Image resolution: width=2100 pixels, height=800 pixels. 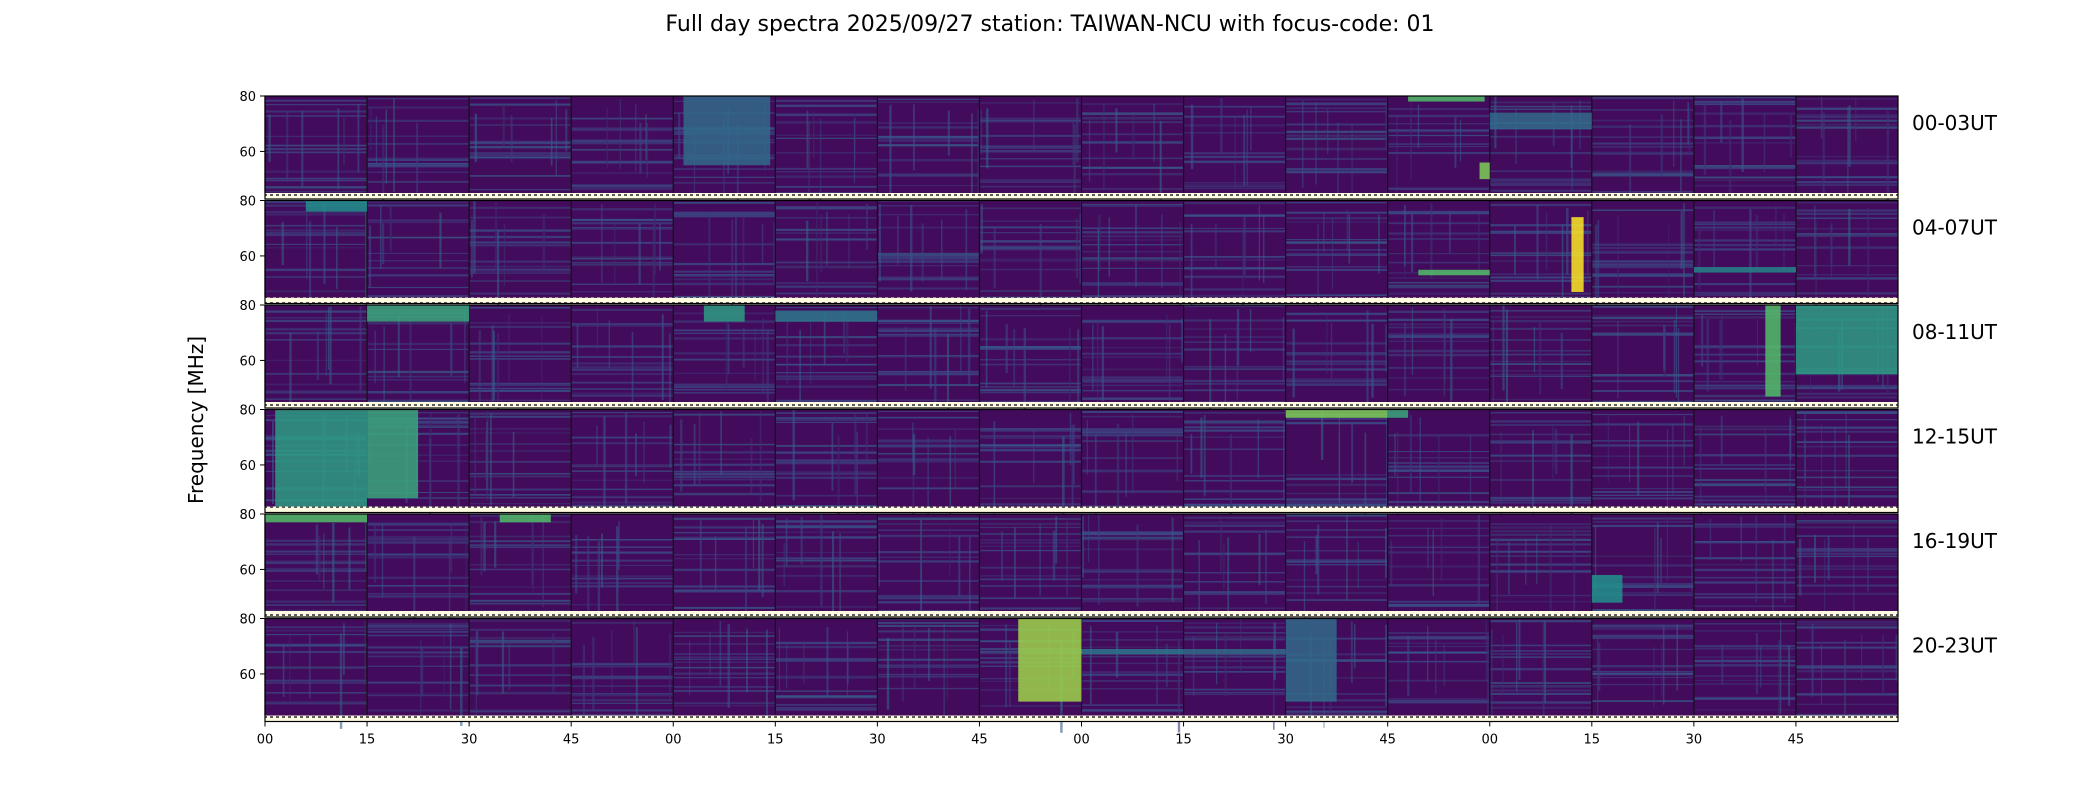 What do you see at coordinates (1489, 740) in the screenshot?
I see `x-tick-label: 00` at bounding box center [1489, 740].